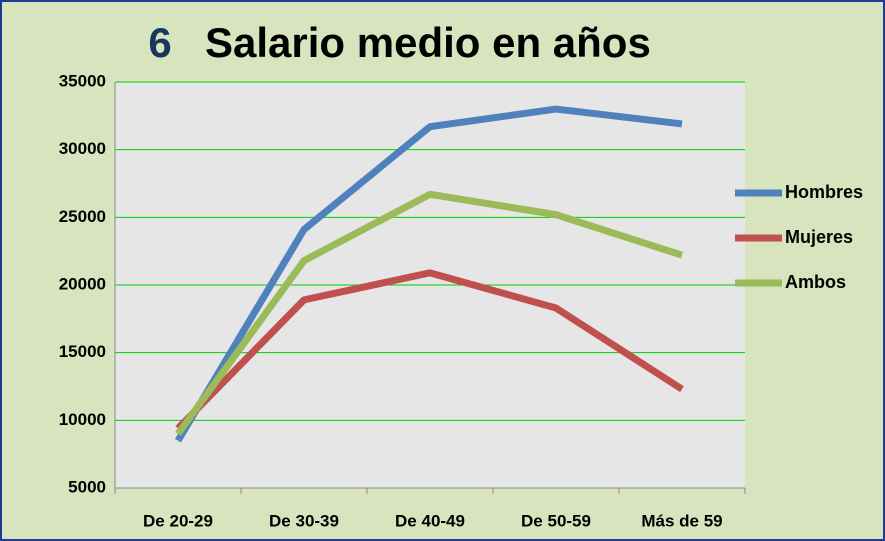  What do you see at coordinates (428, 42) in the screenshot?
I see `chart-title: Salario medio en años` at bounding box center [428, 42].